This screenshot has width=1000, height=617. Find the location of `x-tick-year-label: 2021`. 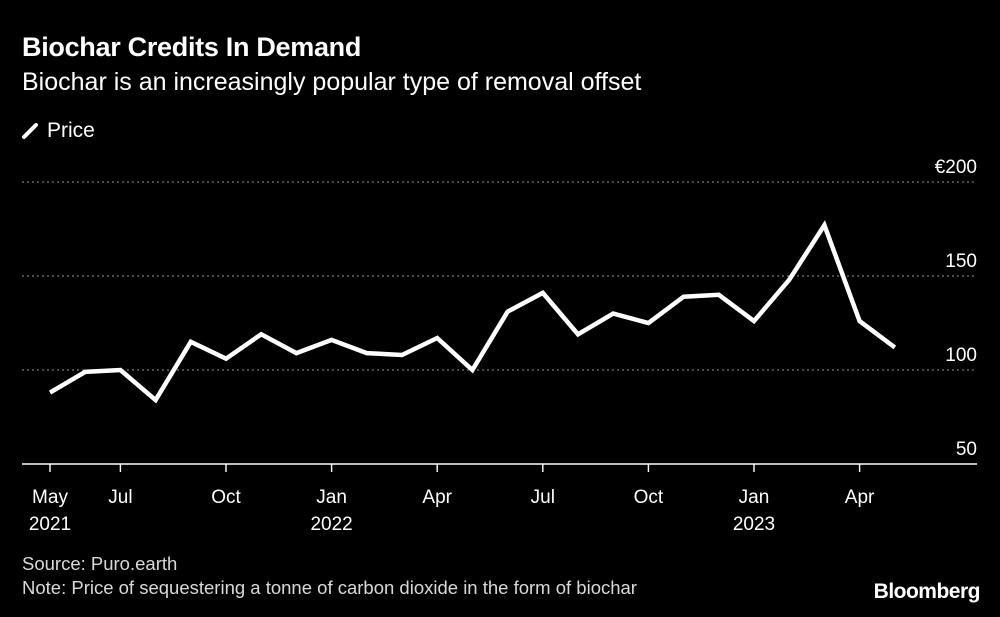

x-tick-year-label: 2021 is located at coordinates (50, 524).